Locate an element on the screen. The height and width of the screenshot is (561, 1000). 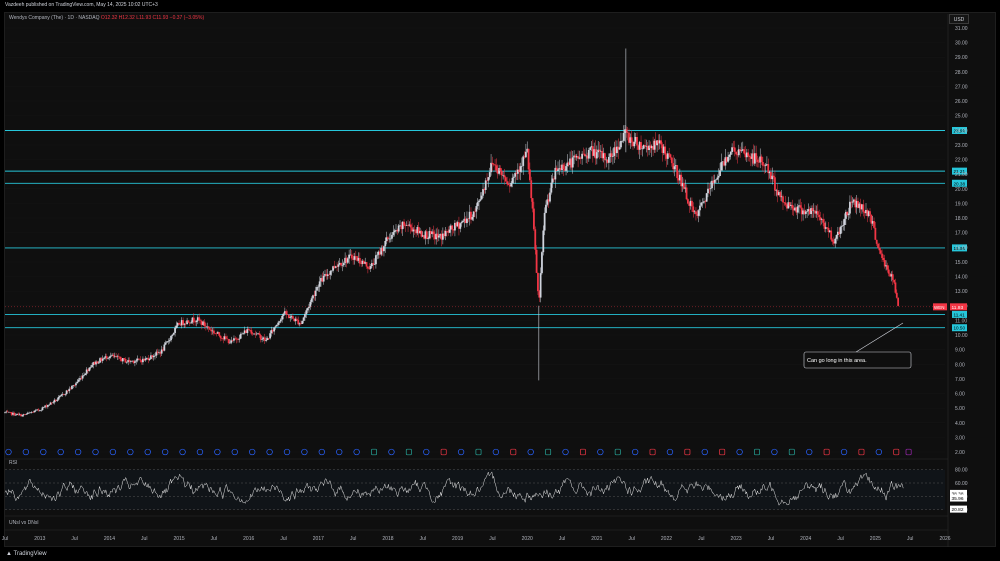
currency-button: USD is located at coordinates (959, 19).